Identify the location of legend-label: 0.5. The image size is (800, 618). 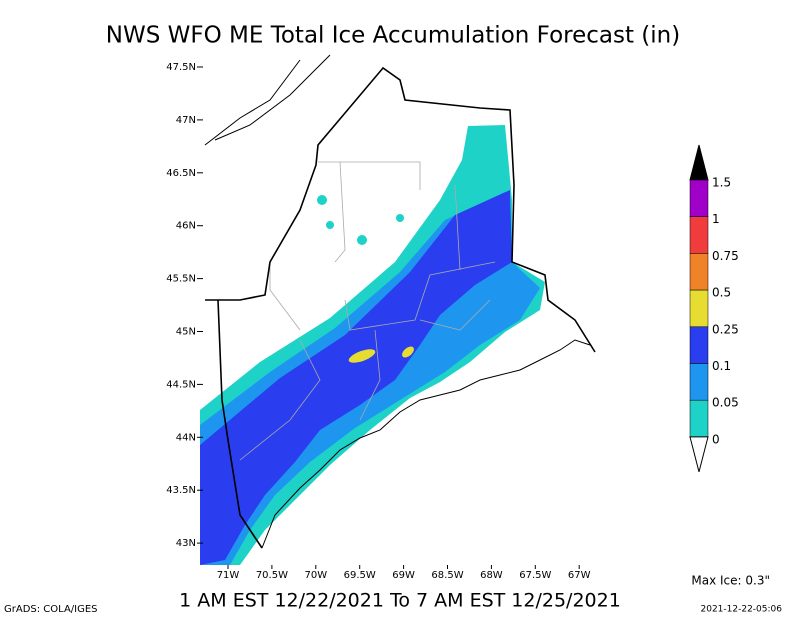
(721, 293).